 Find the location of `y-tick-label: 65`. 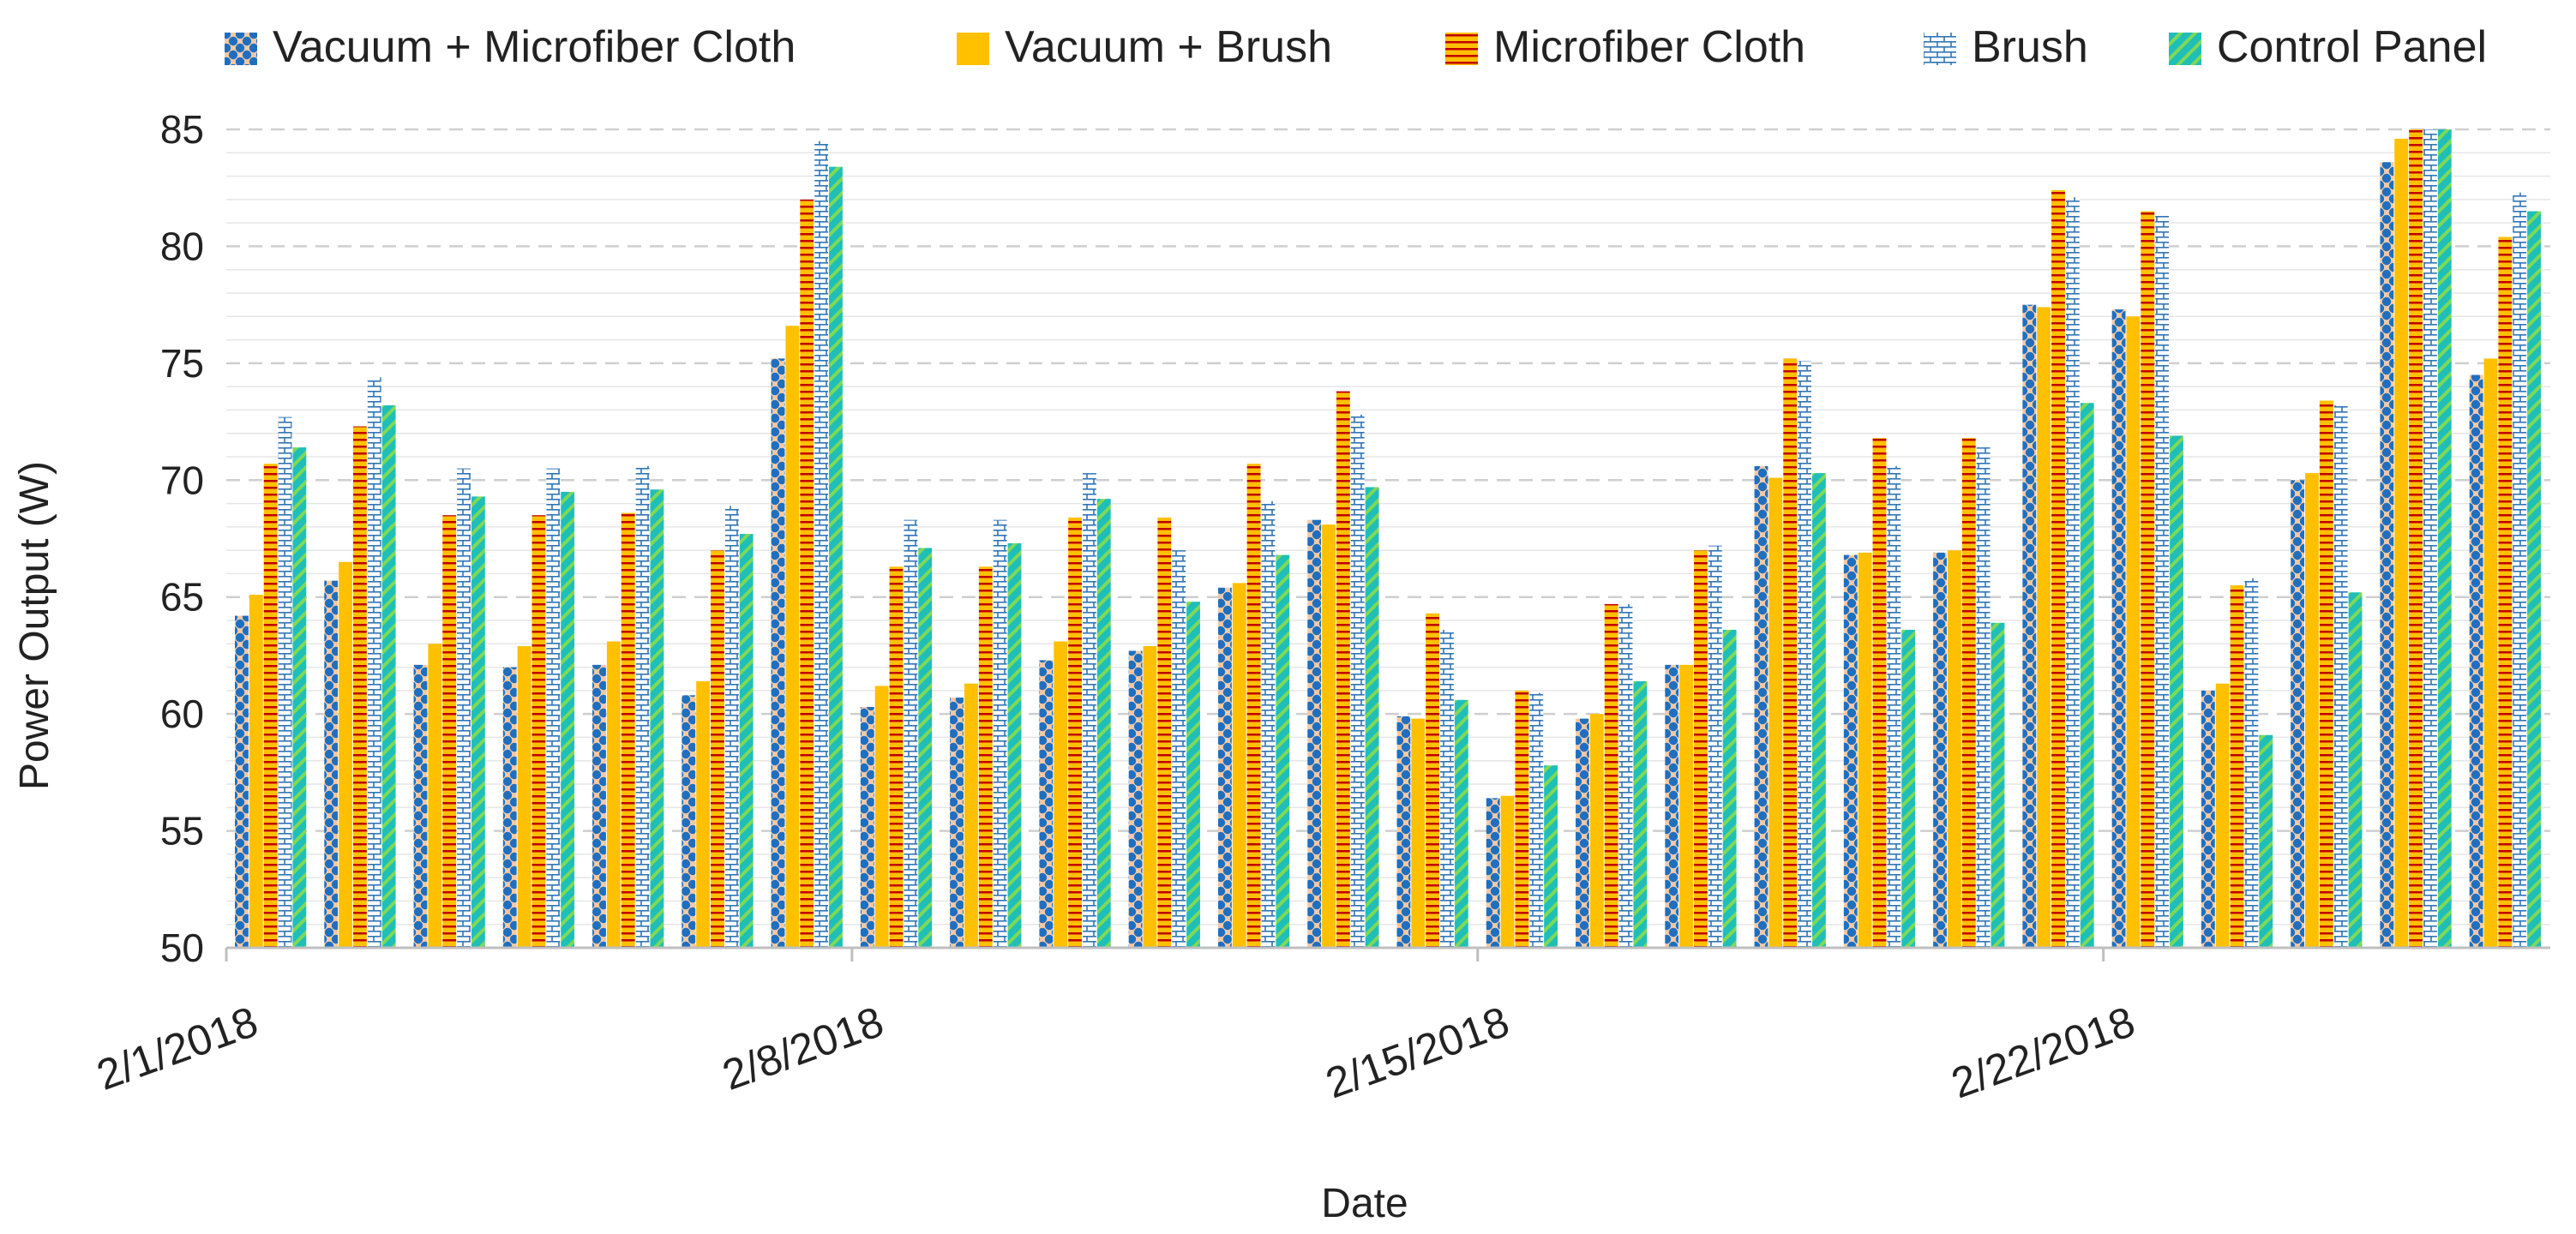

y-tick-label: 65 is located at coordinates (182, 597).